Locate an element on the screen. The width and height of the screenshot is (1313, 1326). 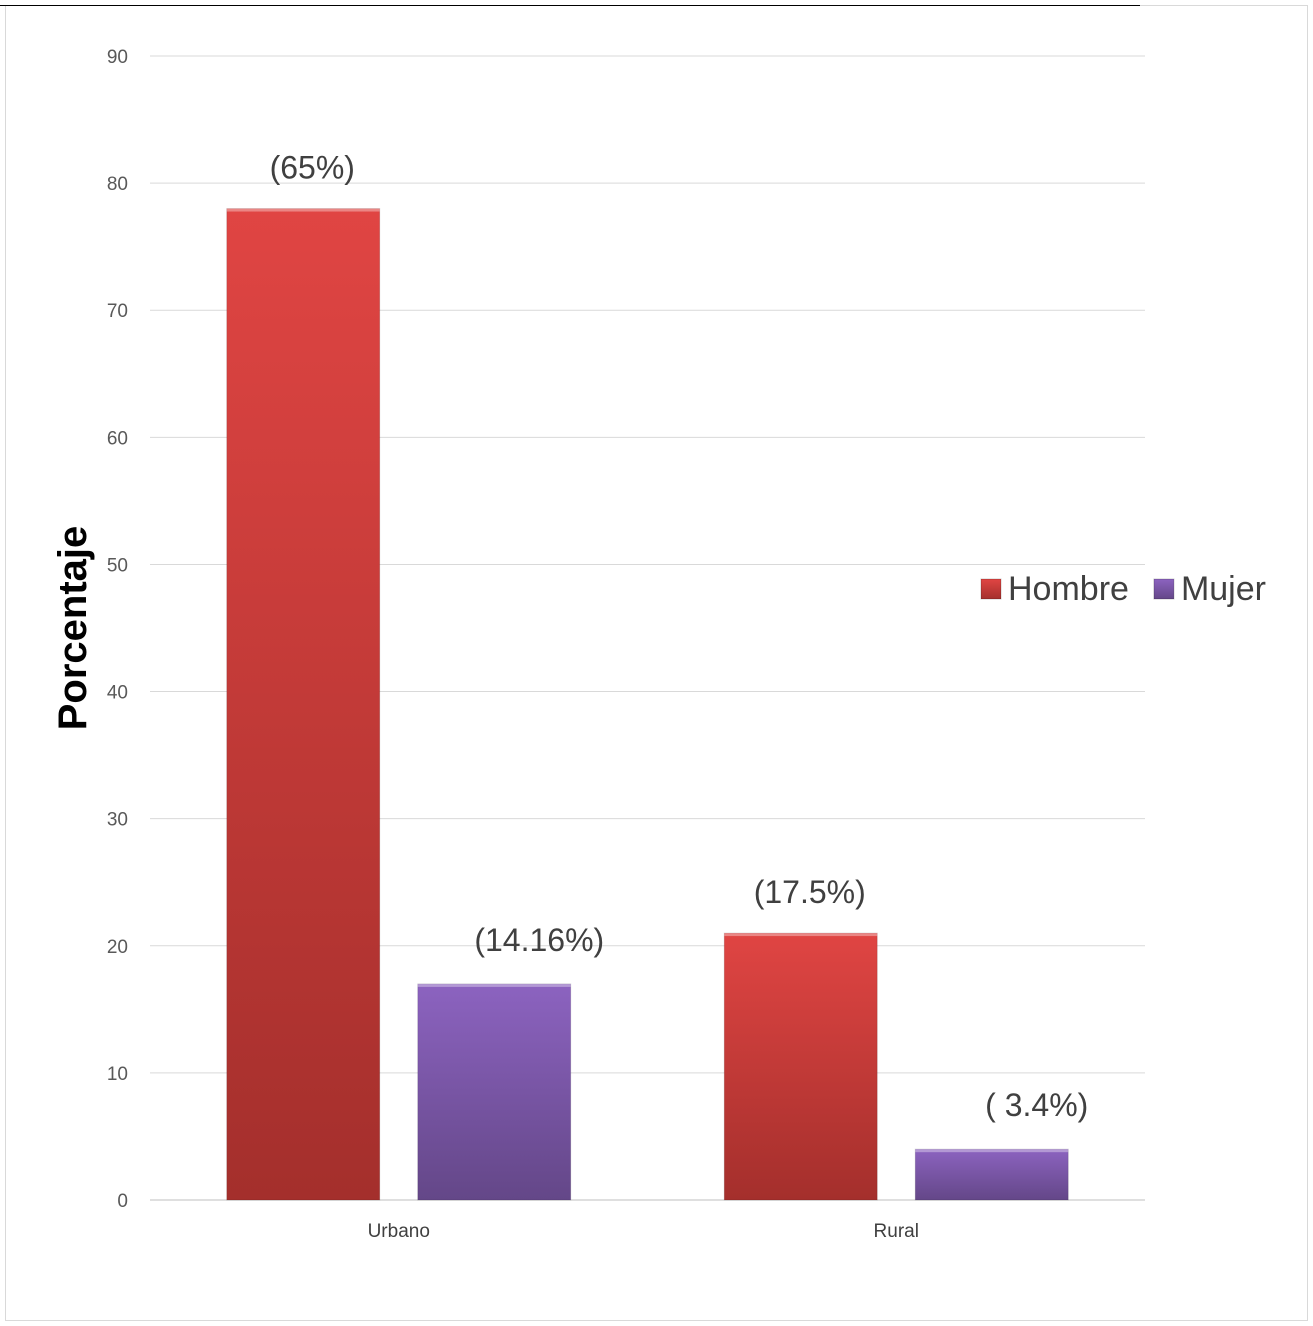
y-axis-title: Porcentaje is located at coordinates (73, 628).